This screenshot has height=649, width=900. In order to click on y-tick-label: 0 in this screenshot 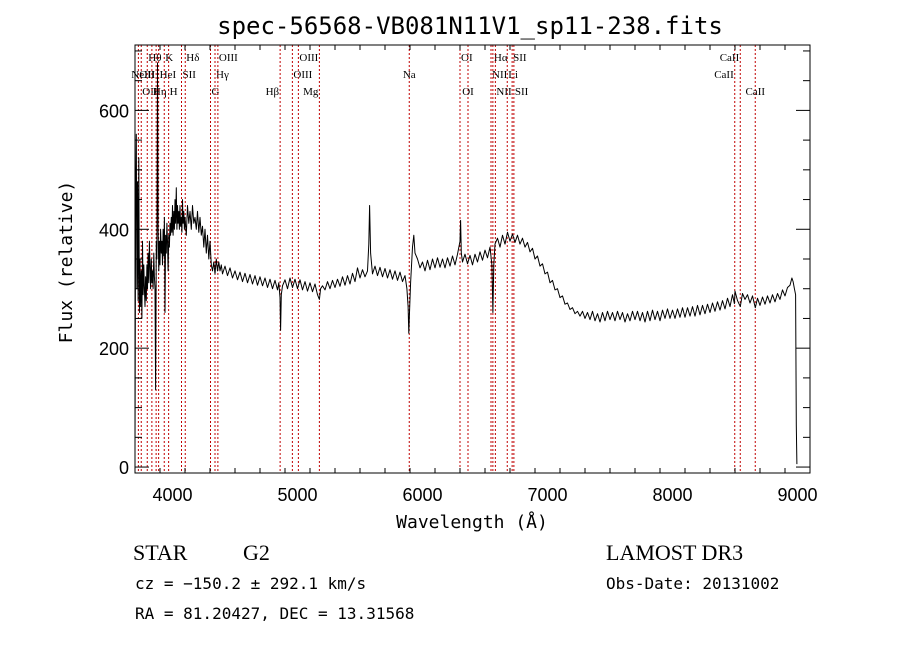, I will do `click(124, 468)`.